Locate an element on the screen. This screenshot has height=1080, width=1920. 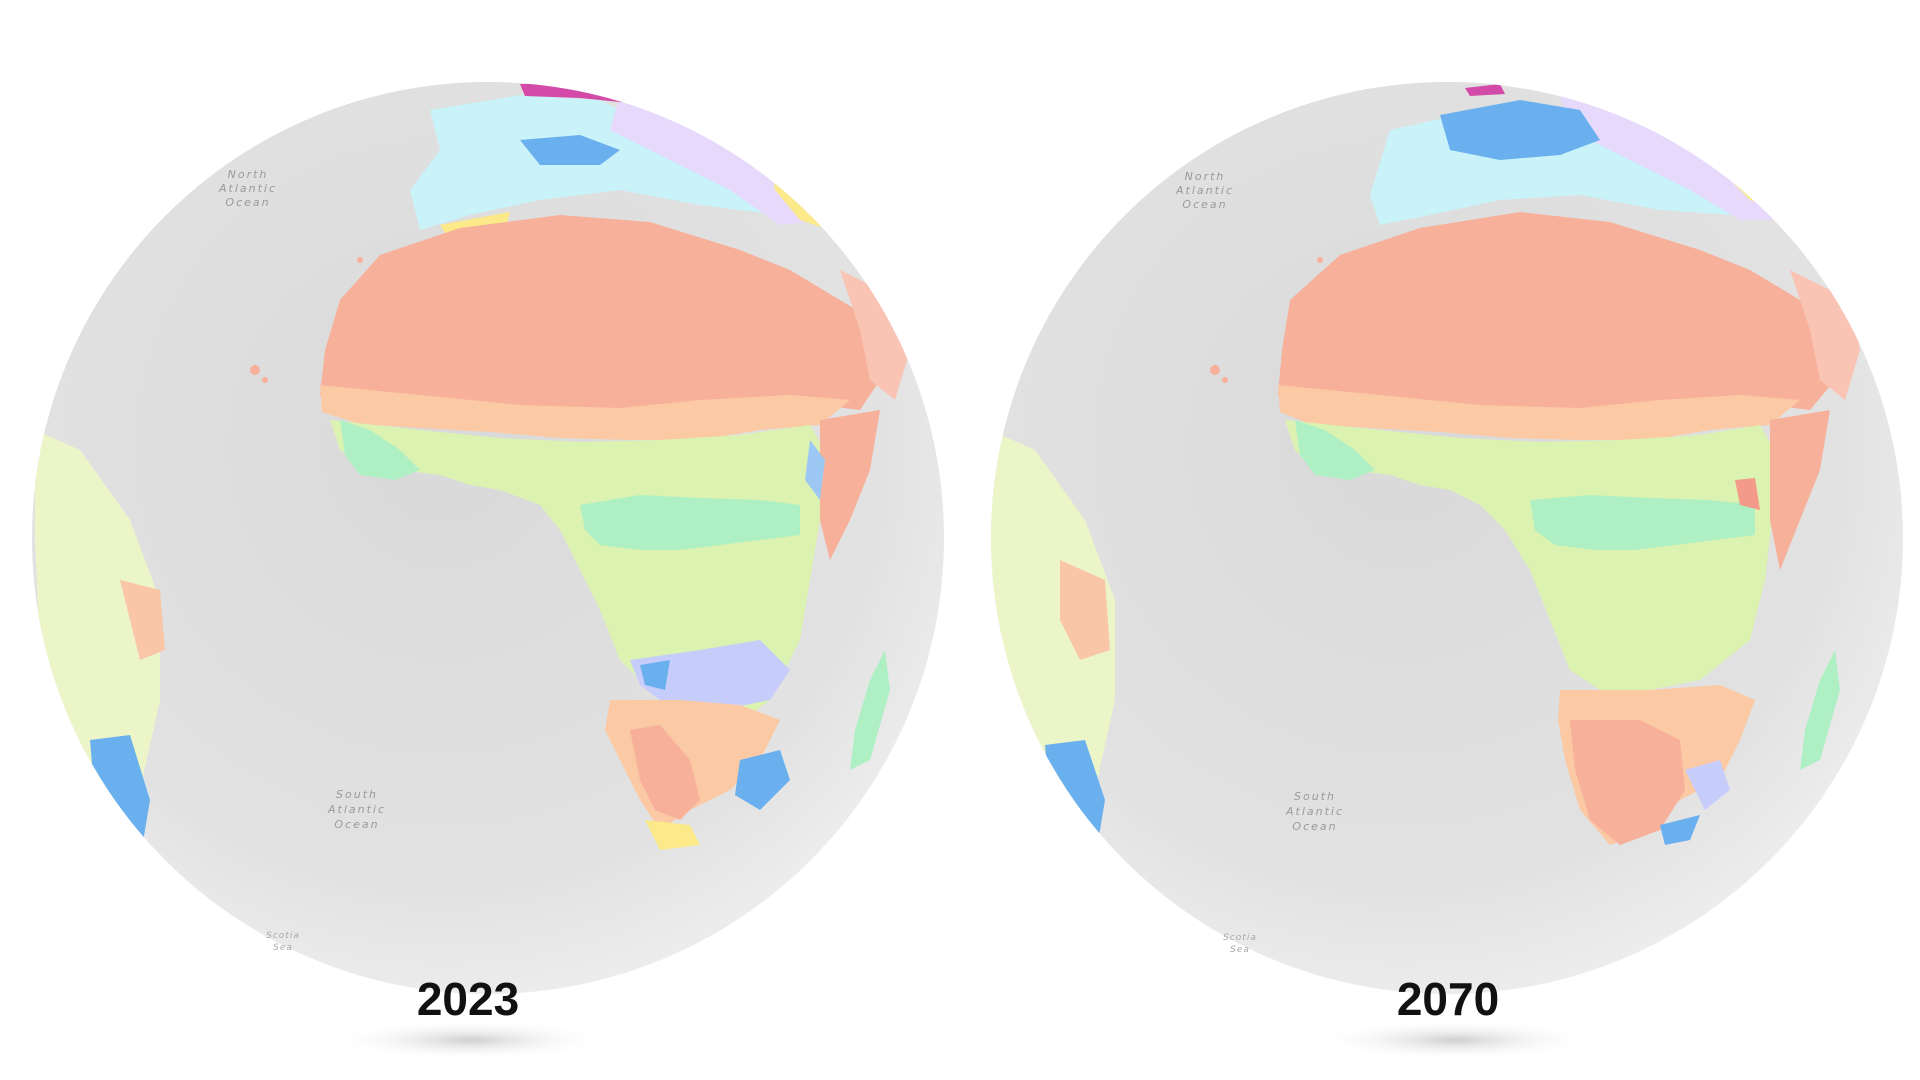
zone-tropical-savanna-central is located at coordinates (1532, 555).